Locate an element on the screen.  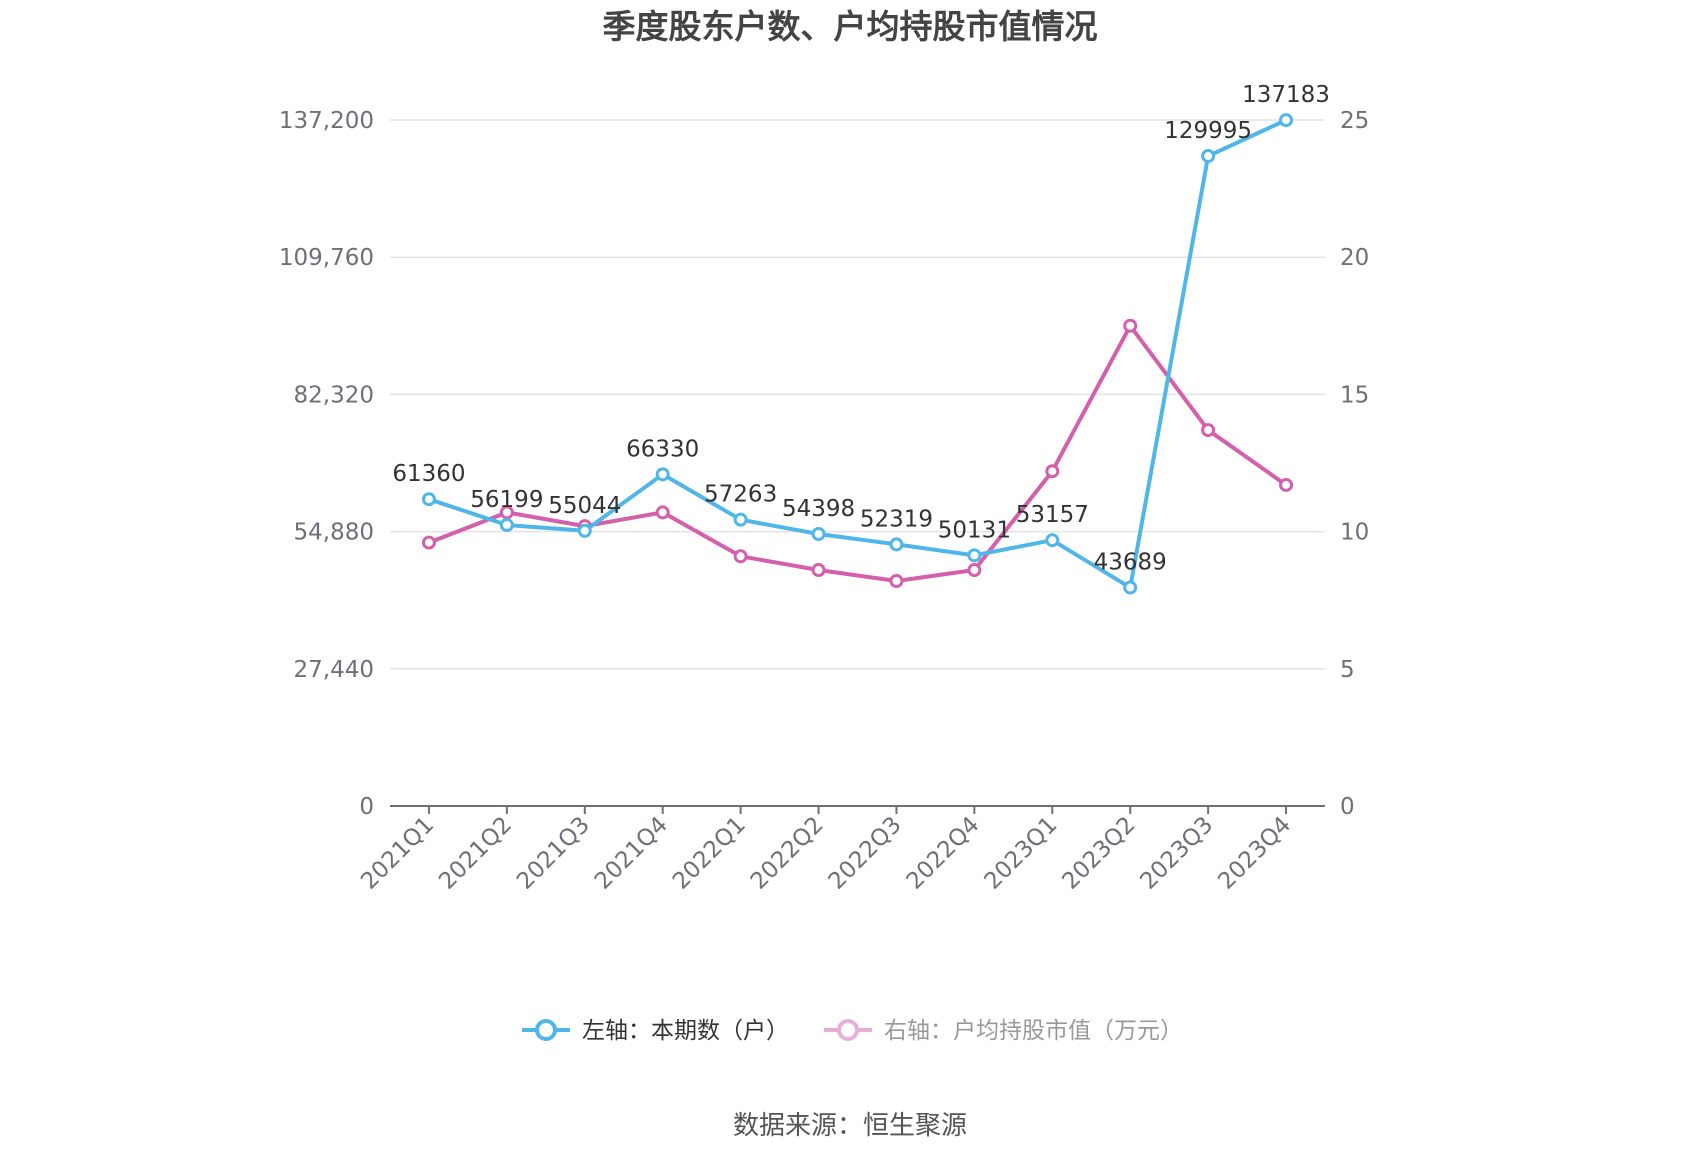
x-tick-label-2: 2021Q3 is located at coordinates (553, 853).